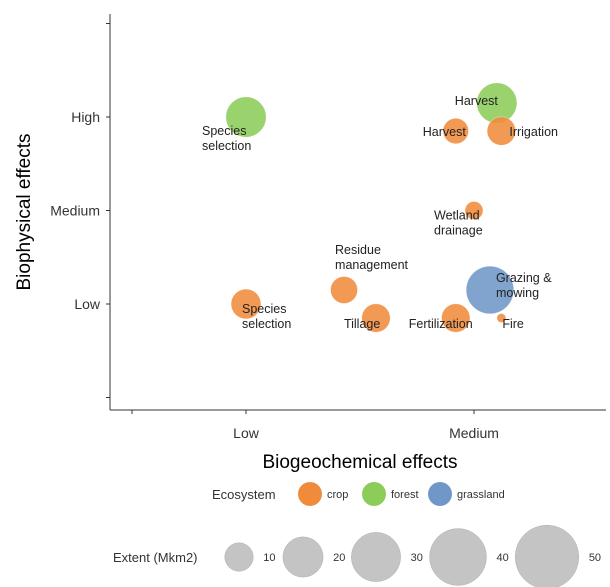 This screenshot has width=610, height=587. I want to click on x-tick-label: Medium, so click(474, 433).